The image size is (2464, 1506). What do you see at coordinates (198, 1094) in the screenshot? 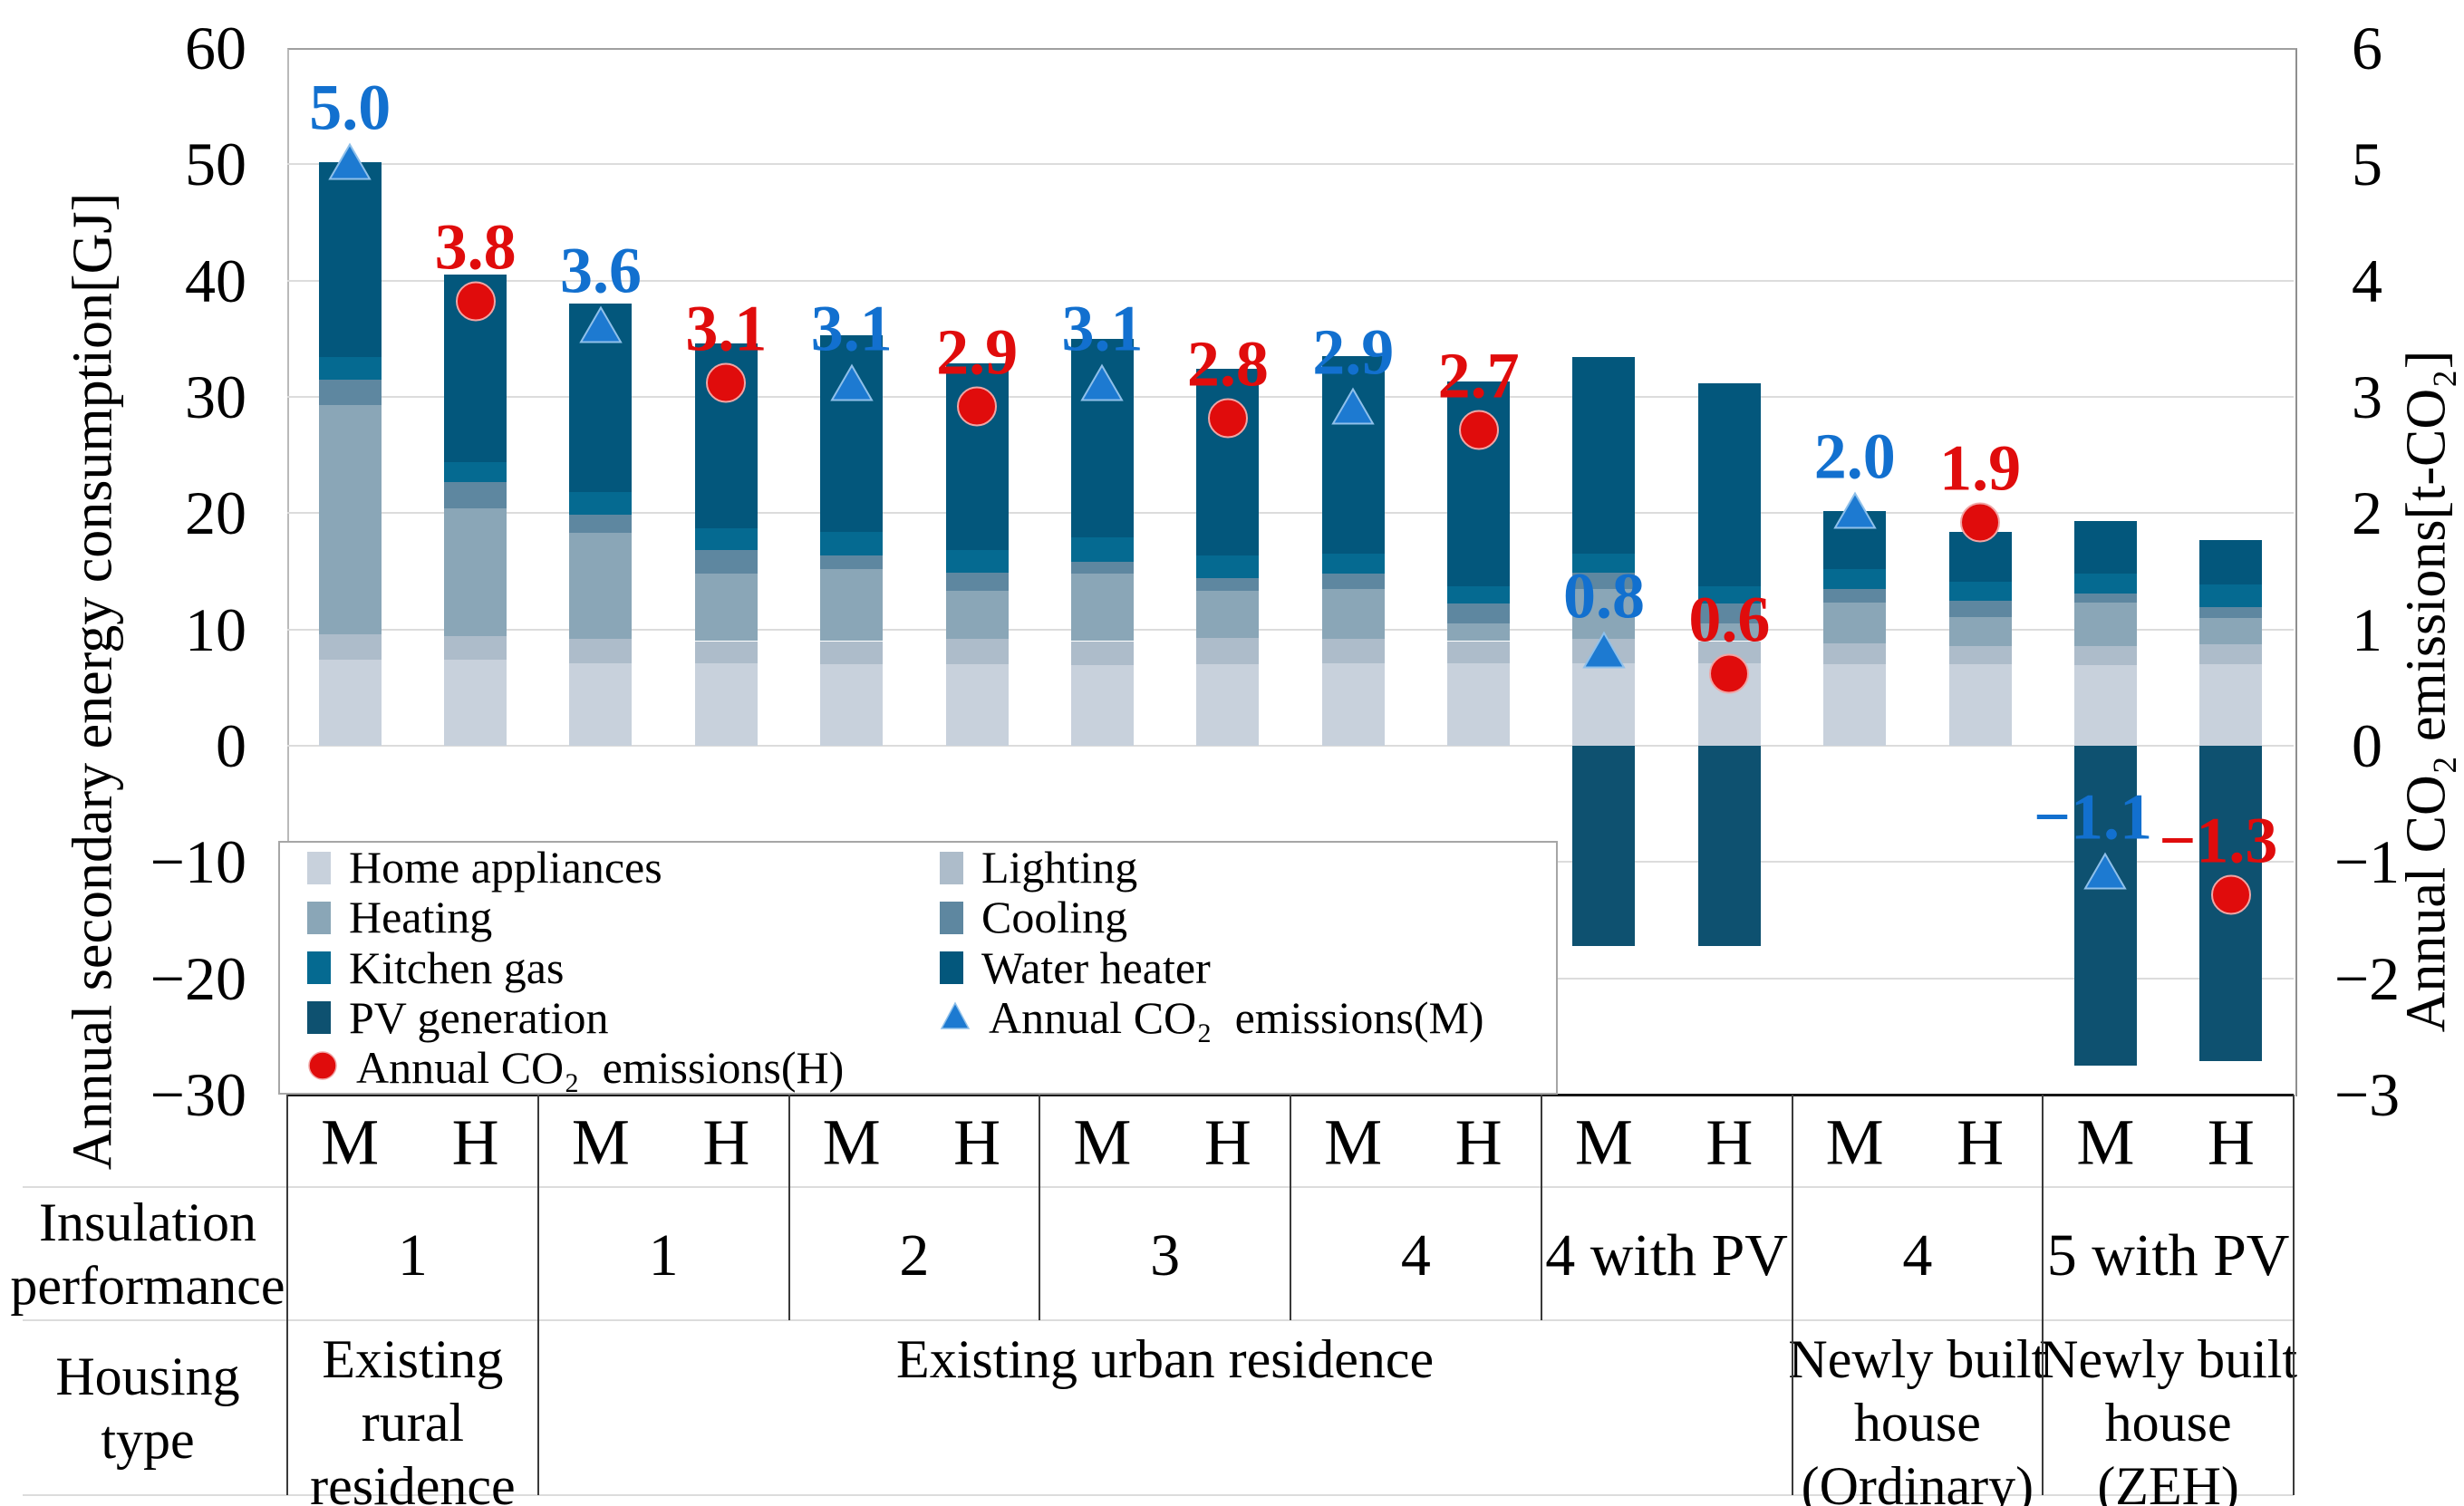
I see `left-axis-tick-label: −30` at bounding box center [198, 1094].